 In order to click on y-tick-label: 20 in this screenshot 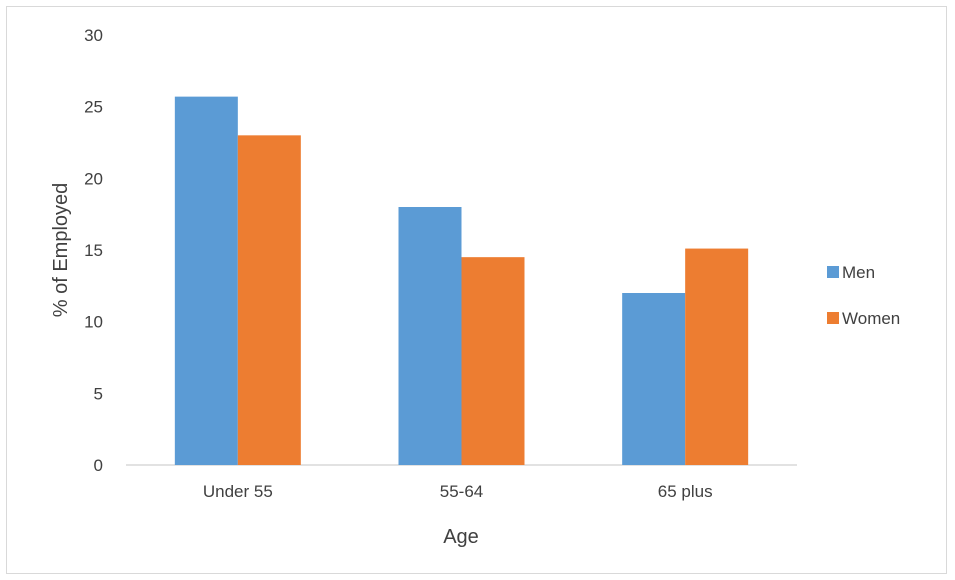, I will do `click(93, 178)`.